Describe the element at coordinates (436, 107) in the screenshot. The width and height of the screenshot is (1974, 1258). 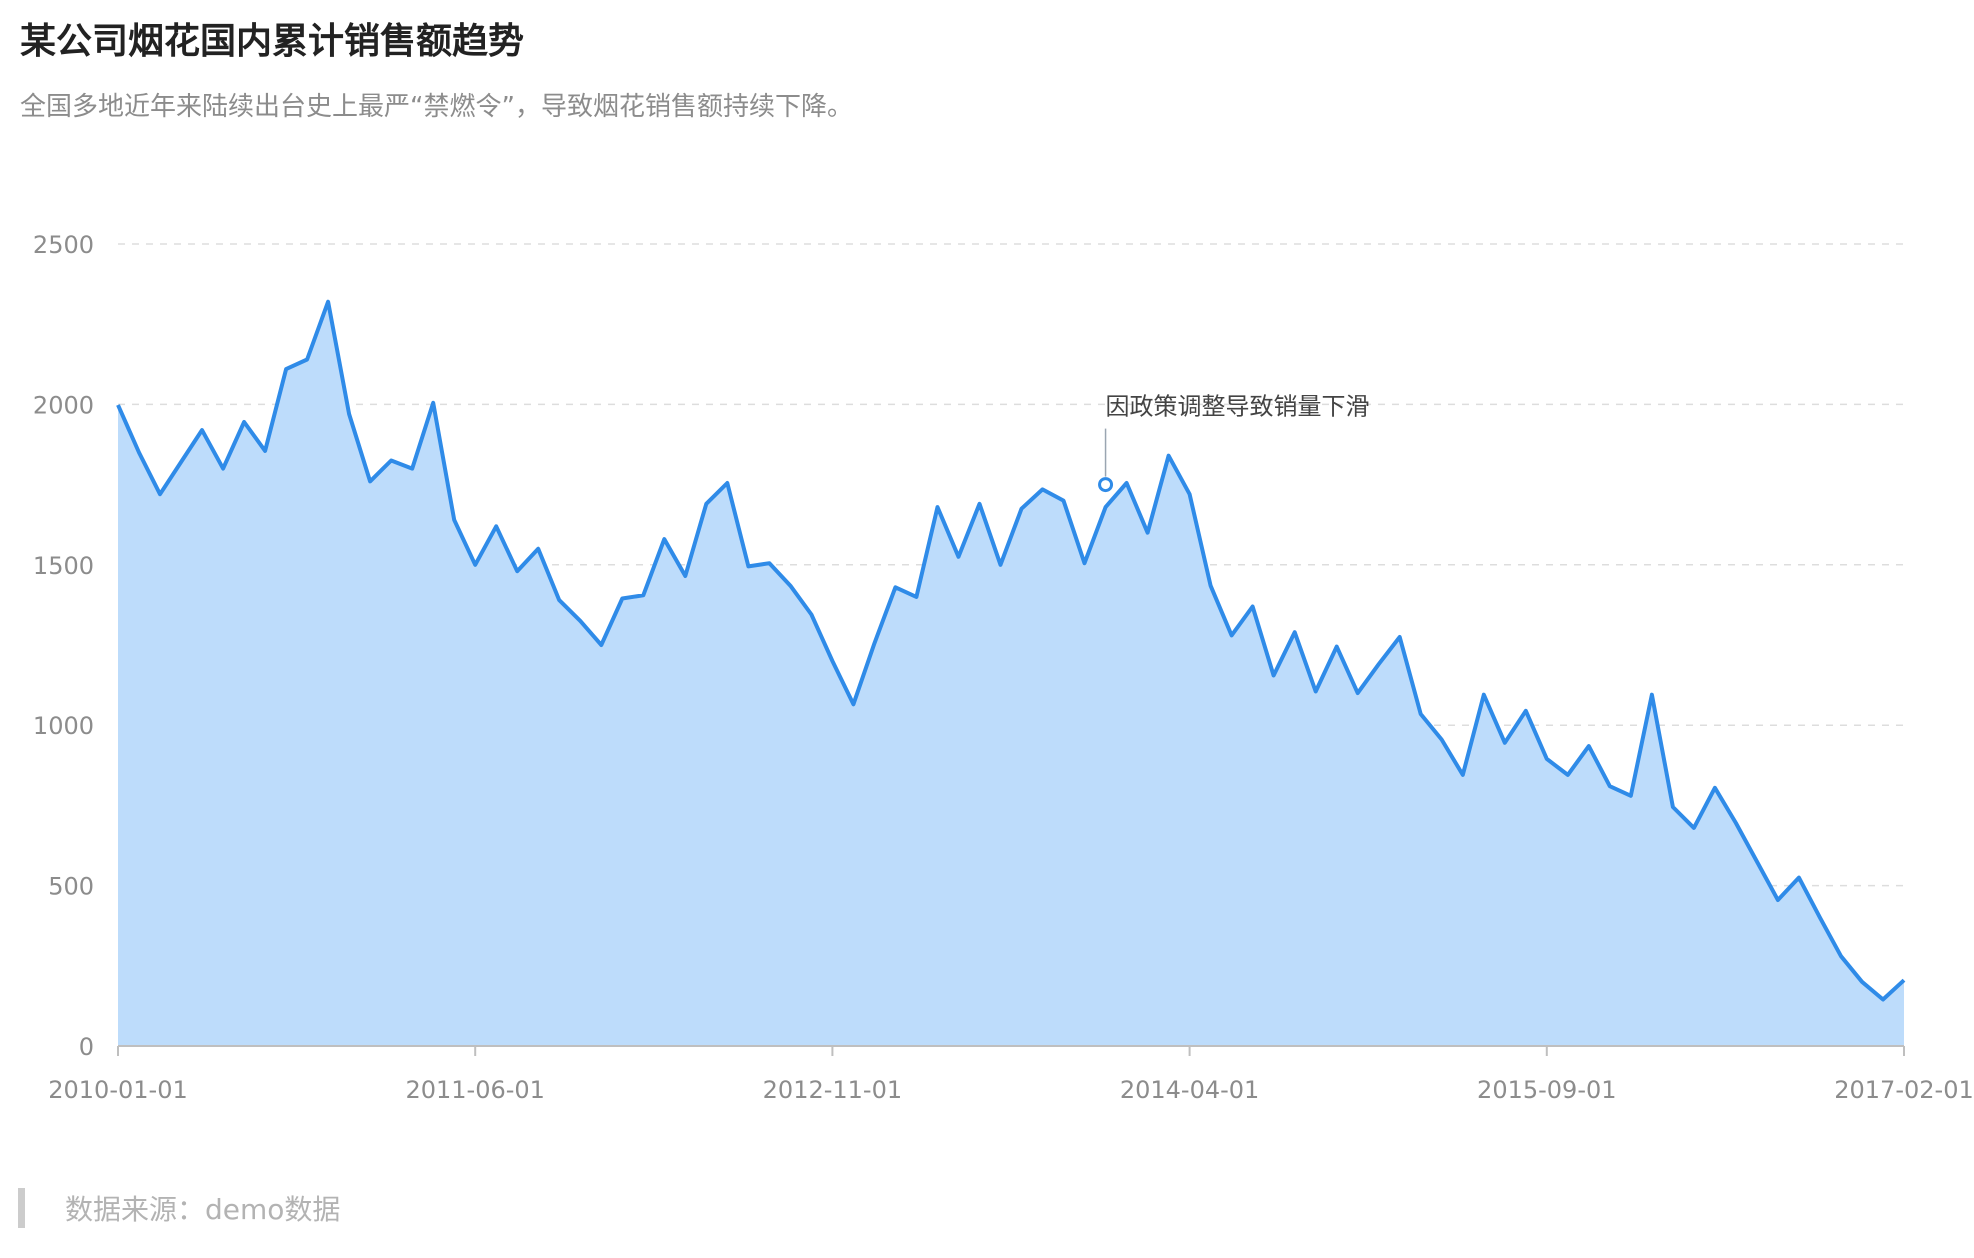
I see `chart-subtitle: 全国多地近年来陆续出台史上最严“禁燃令”，导致烟花销售额持续下降。` at that location.